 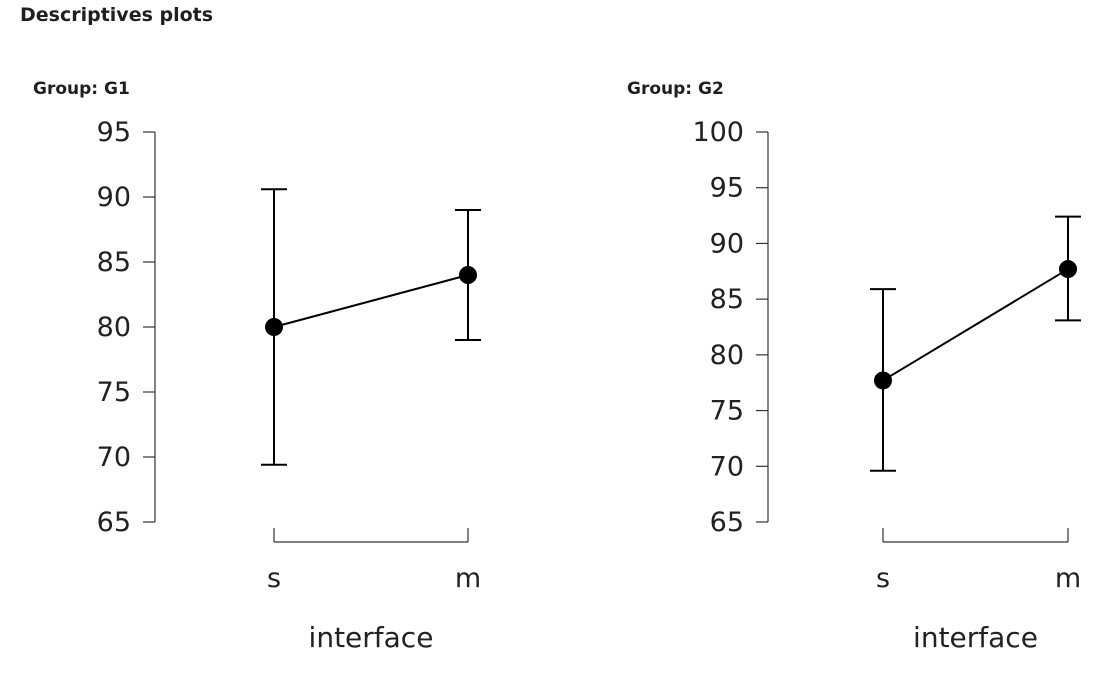 What do you see at coordinates (117, 15) in the screenshot?
I see `page-title: Descriptives plots` at bounding box center [117, 15].